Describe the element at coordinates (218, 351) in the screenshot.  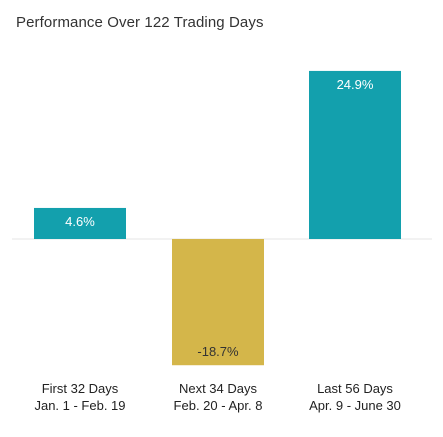
I see `bar-value-label-2: -18.7%` at that location.